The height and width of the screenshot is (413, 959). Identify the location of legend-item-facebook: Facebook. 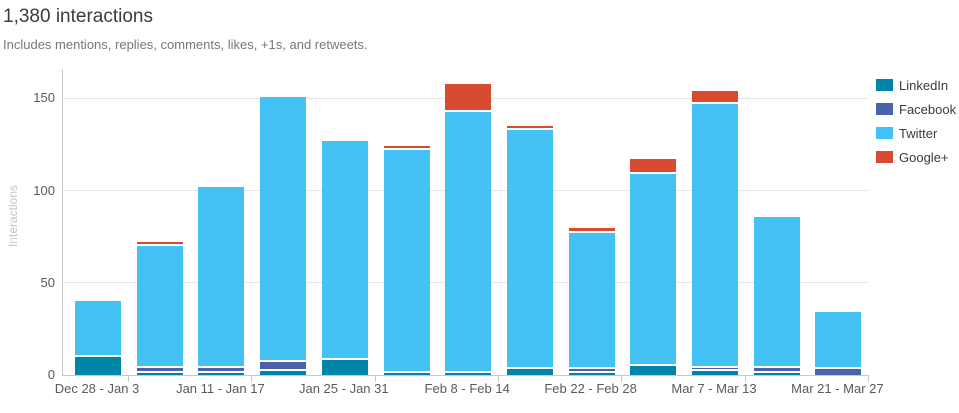
(916, 109).